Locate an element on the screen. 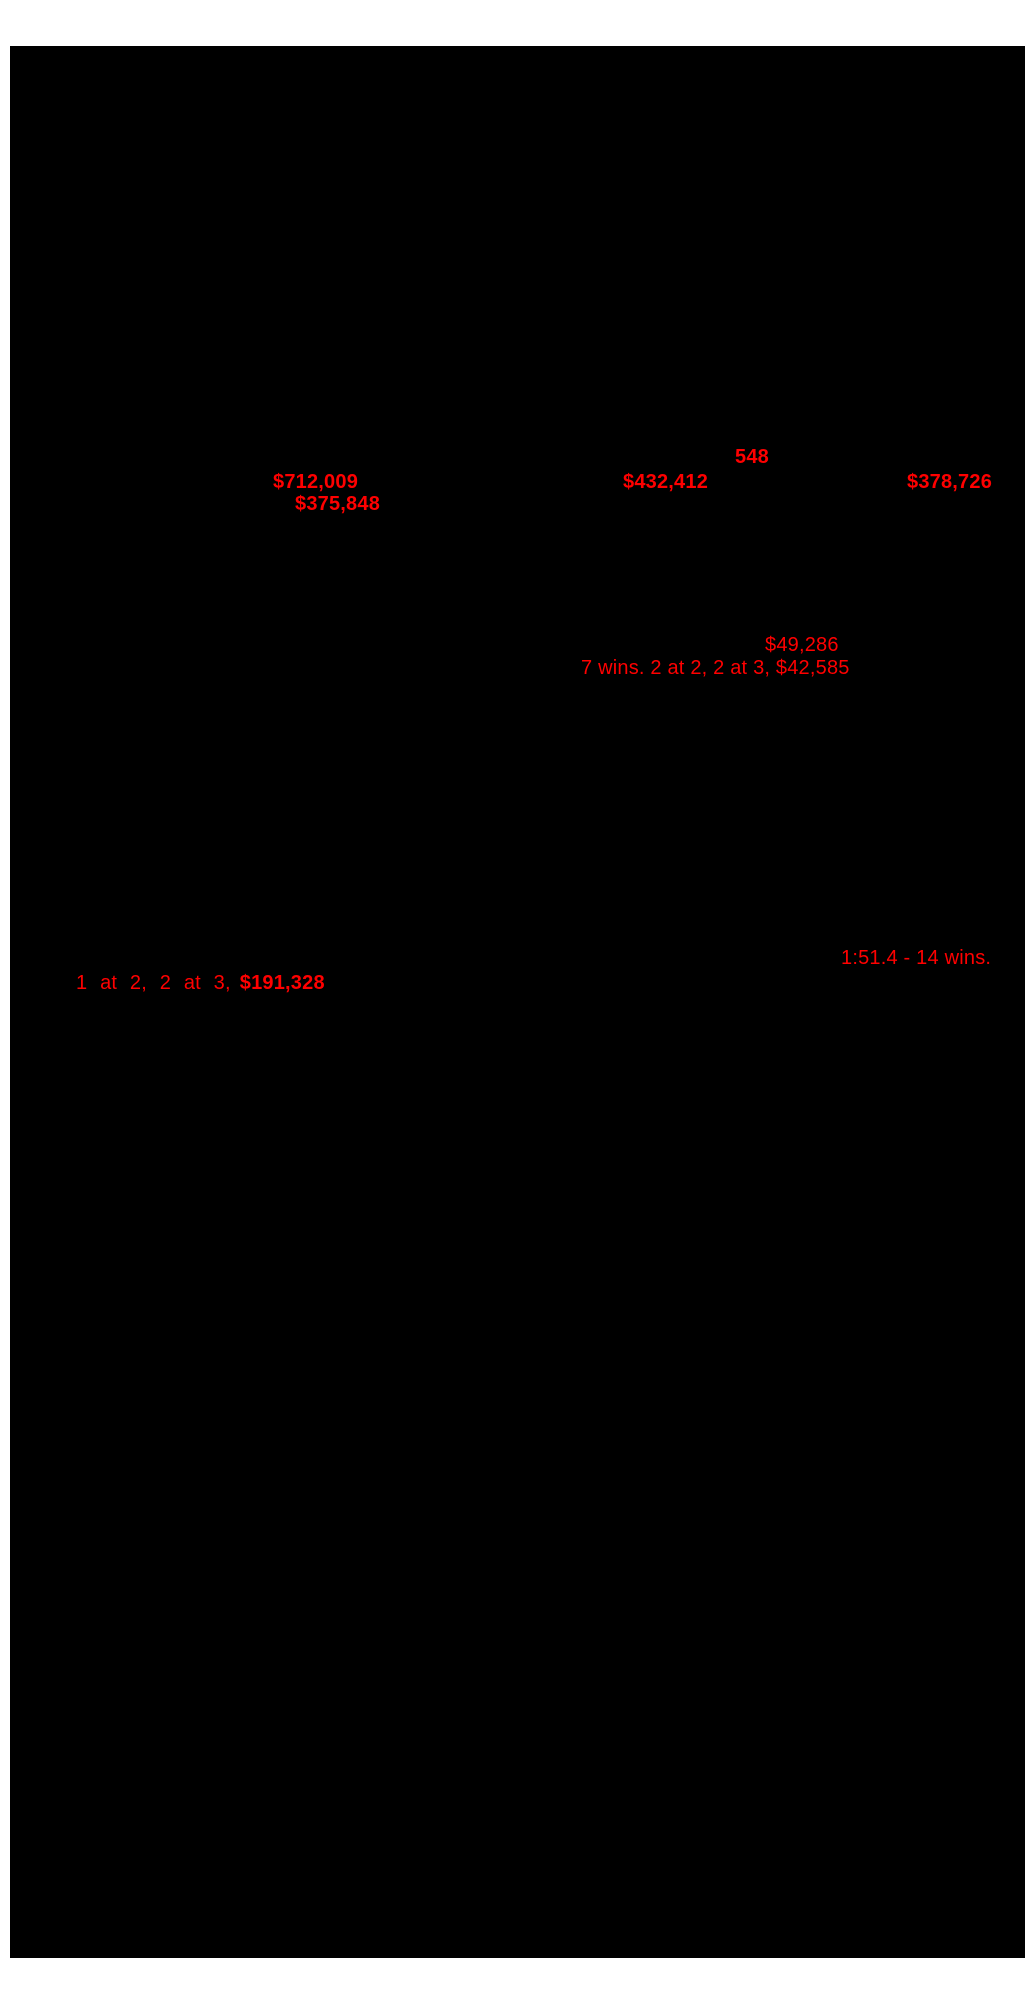 The width and height of the screenshot is (1025, 1992). annotation-race-summary-191328-amount: $191,328 is located at coordinates (282, 983).